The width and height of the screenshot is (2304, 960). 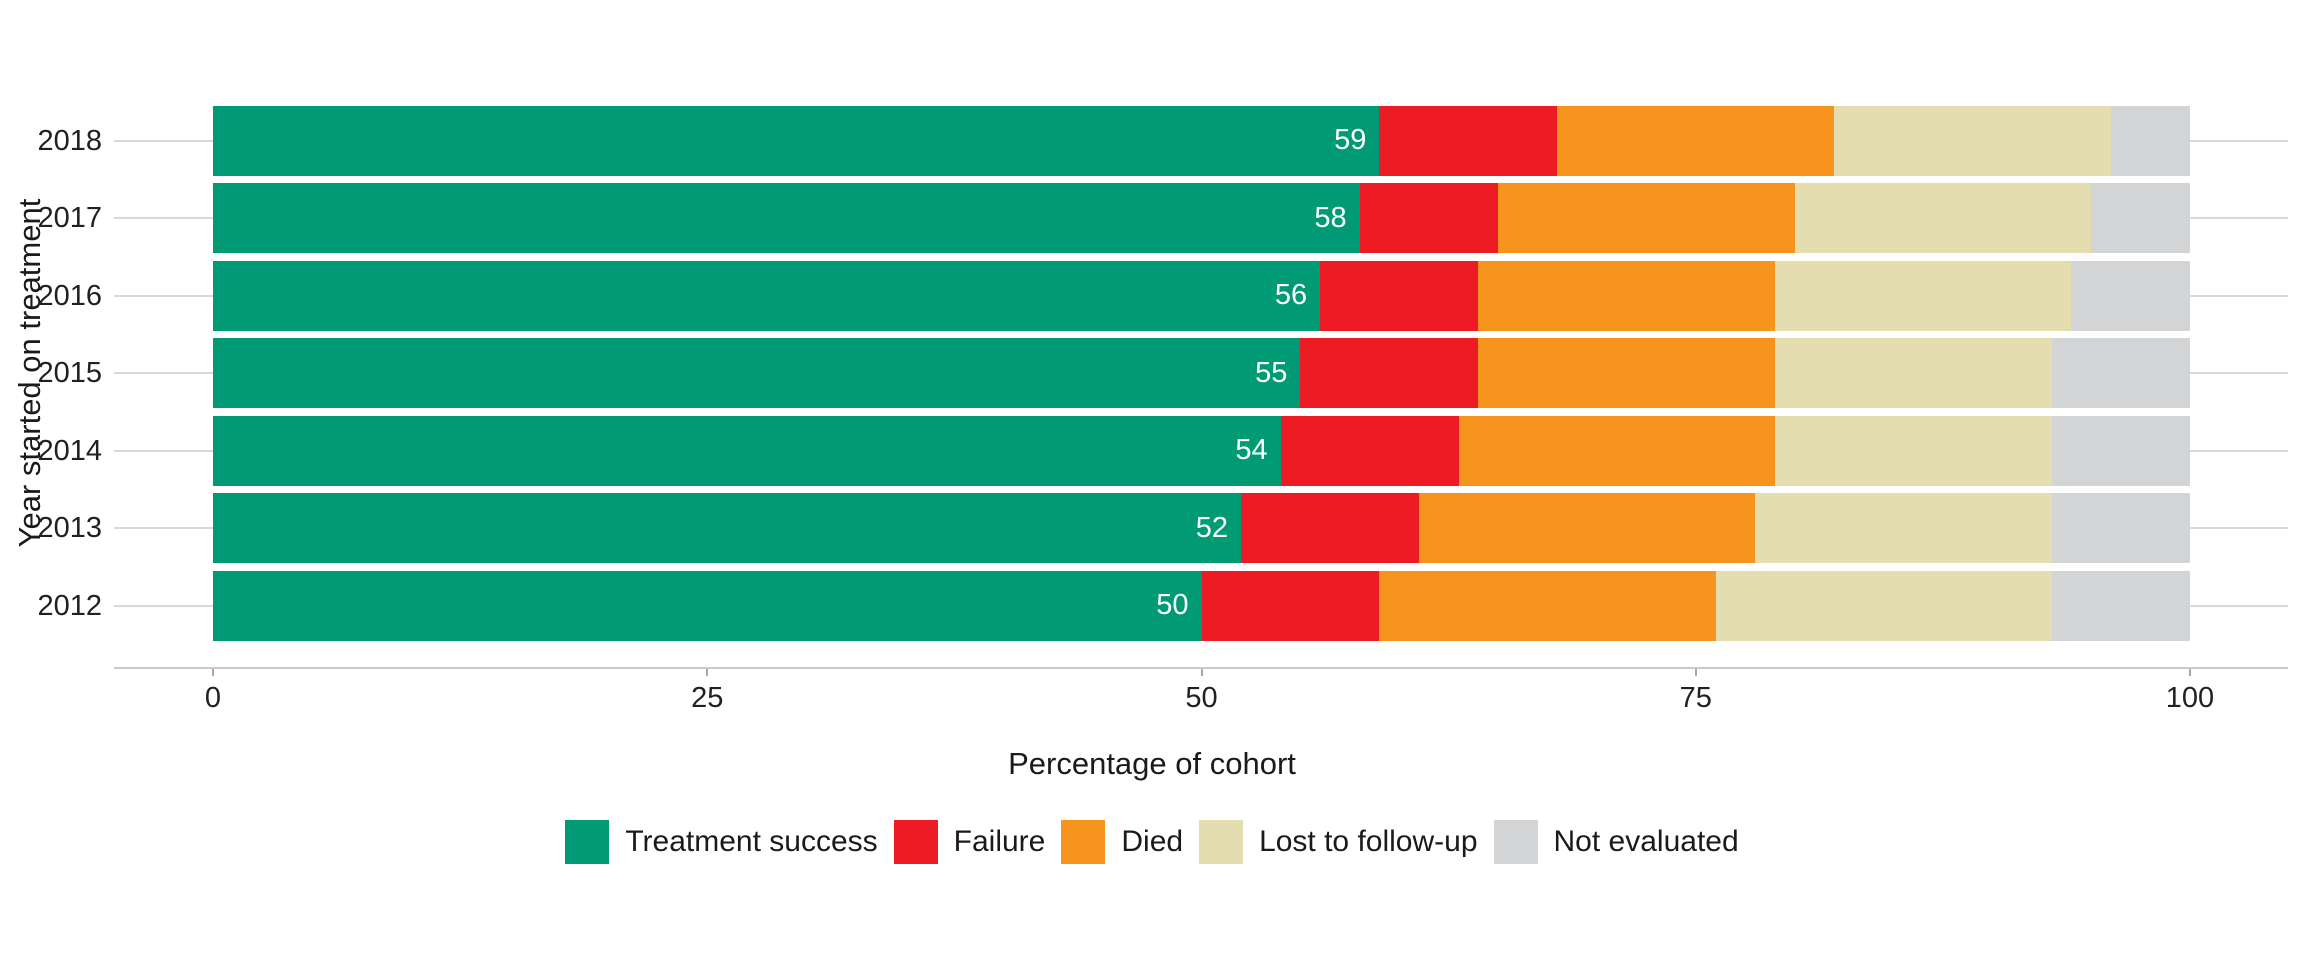 I want to click on bar-segment-treatment-success: 54, so click(x=747, y=450).